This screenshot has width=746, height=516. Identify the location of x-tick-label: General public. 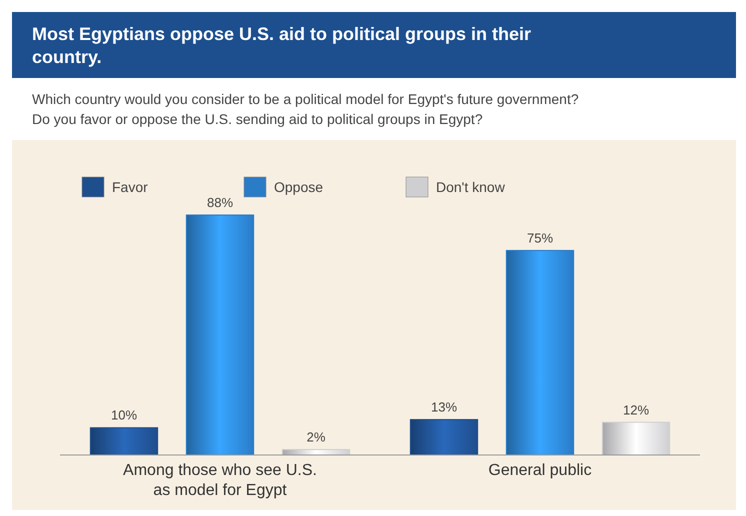
(540, 470).